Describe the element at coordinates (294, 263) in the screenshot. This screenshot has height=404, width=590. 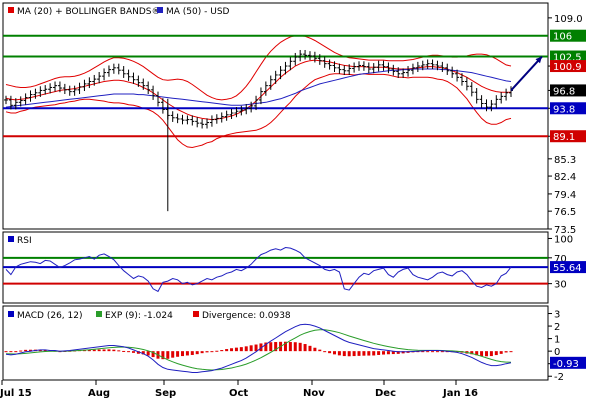
I see `rsi-panel: 100 70 30 55.64 RSI` at that location.